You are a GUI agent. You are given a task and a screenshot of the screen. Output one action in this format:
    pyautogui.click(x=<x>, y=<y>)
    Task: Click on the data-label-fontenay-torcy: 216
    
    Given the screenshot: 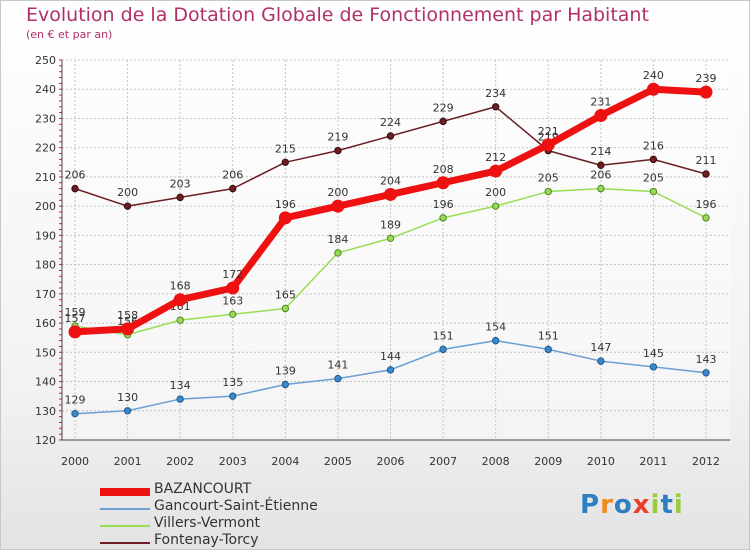 What is the action you would take?
    pyautogui.click(x=653, y=145)
    